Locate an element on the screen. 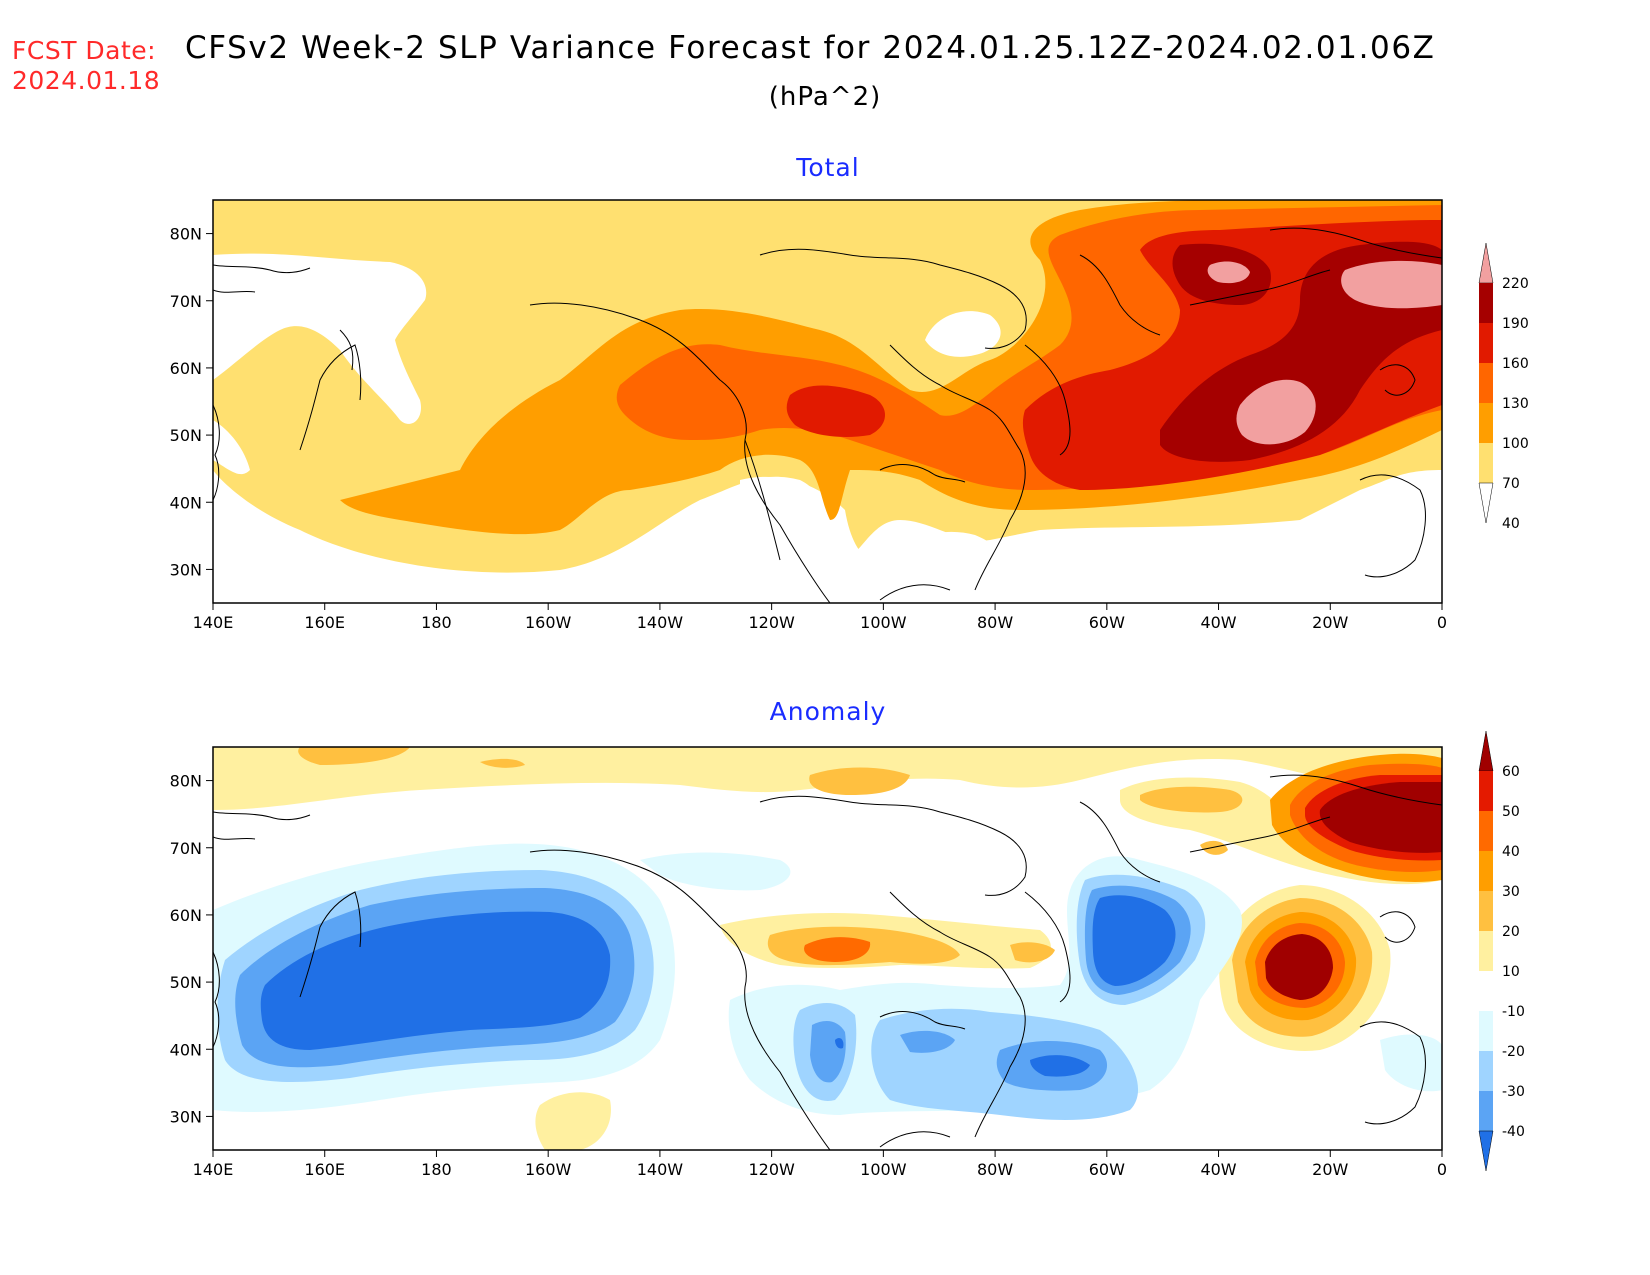 The width and height of the screenshot is (1650, 1275). colorbar-label: 160 is located at coordinates (1515, 364).